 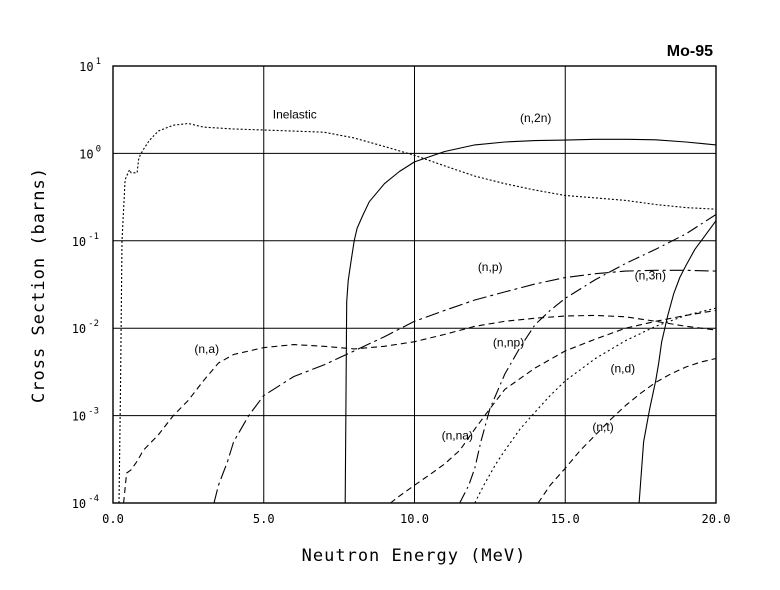 What do you see at coordinates (295, 115) in the screenshot?
I see `curve-label-inelastic: Inelastic` at bounding box center [295, 115].